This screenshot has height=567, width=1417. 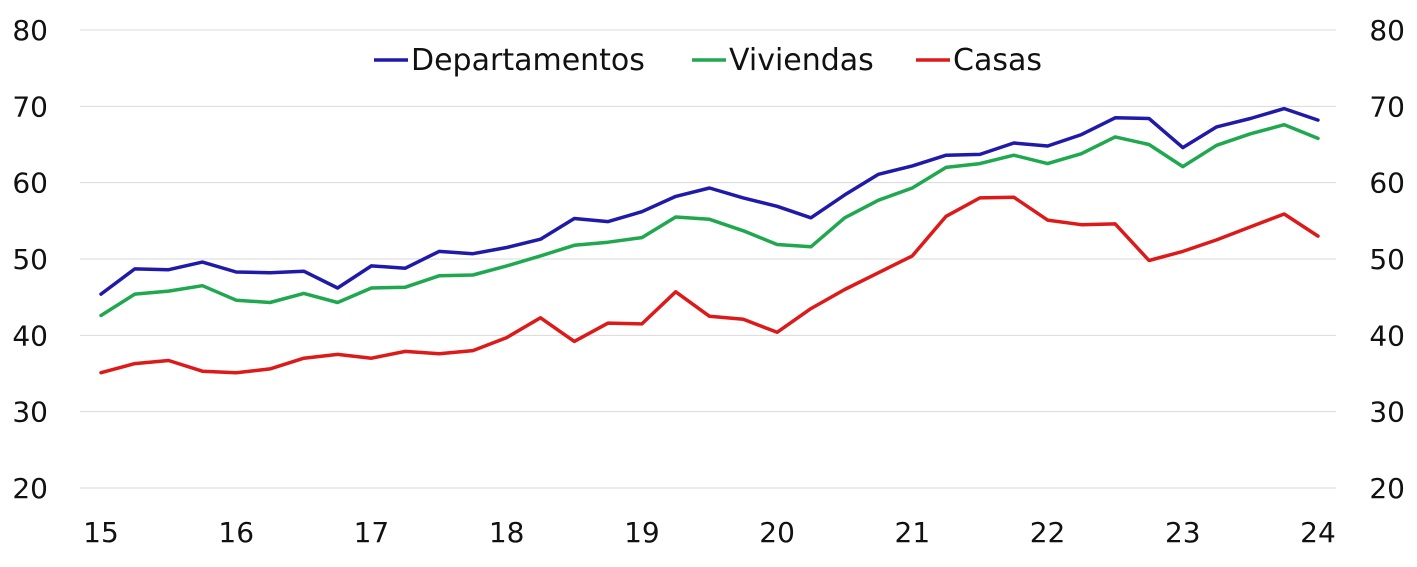 What do you see at coordinates (1048, 532) in the screenshot?
I see `x-tick-22: 22` at bounding box center [1048, 532].